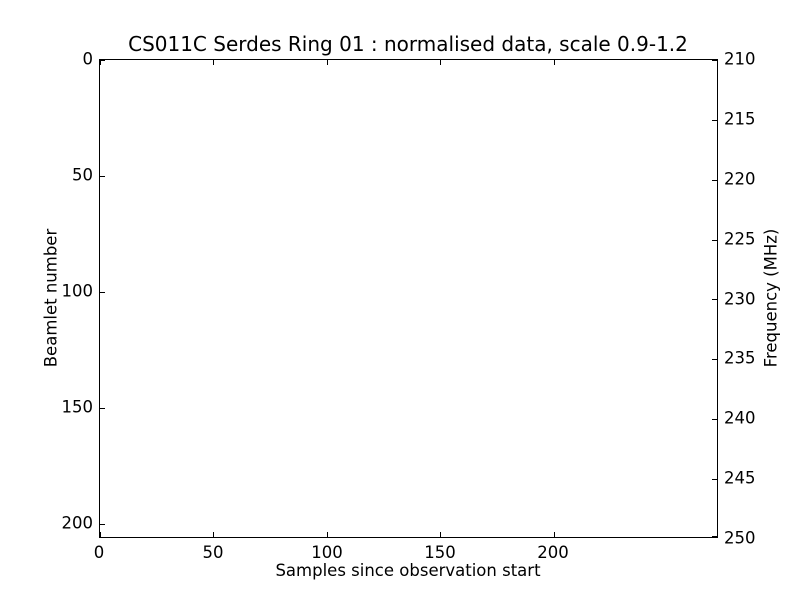 The width and height of the screenshot is (800, 600). I want to click on y-right-tick-label: 210, so click(740, 59).